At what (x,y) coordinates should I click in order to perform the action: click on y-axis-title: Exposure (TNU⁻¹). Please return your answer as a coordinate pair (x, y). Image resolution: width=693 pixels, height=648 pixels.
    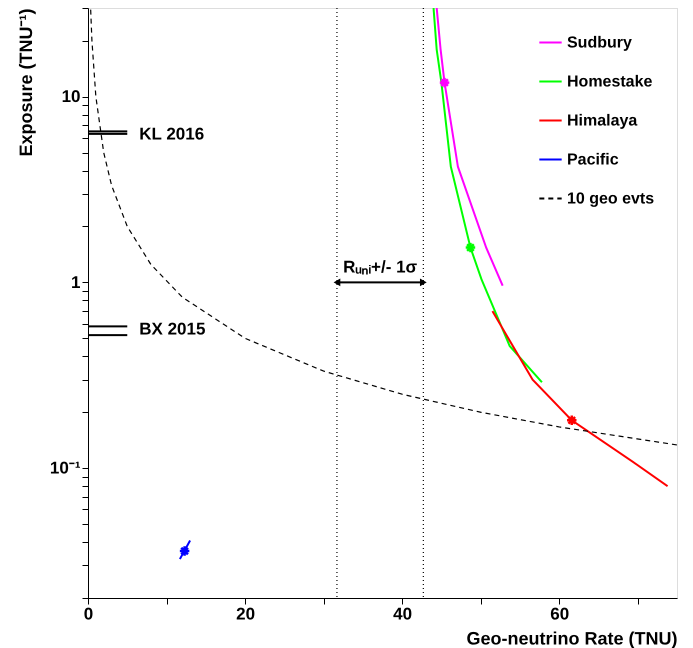
    Looking at the image, I should click on (26, 82).